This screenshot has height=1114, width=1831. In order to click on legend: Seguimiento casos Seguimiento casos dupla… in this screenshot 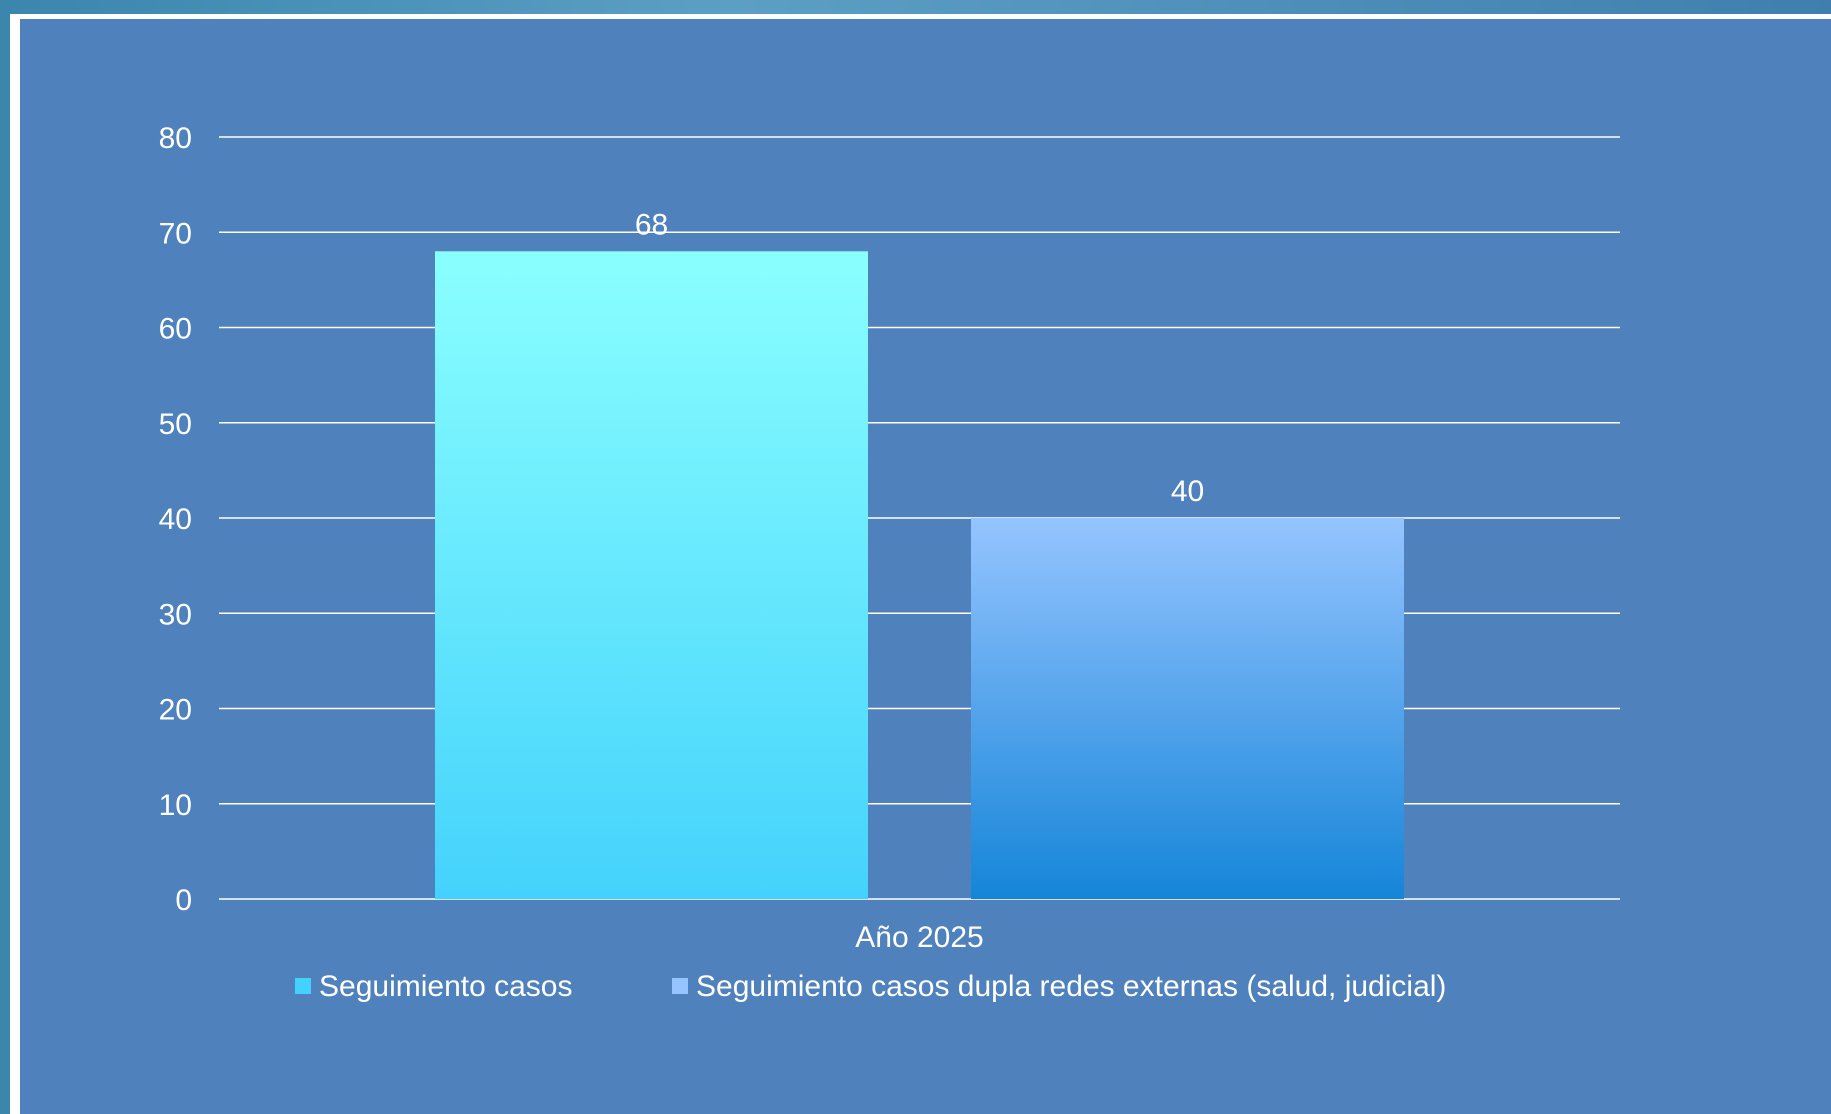, I will do `click(870, 986)`.